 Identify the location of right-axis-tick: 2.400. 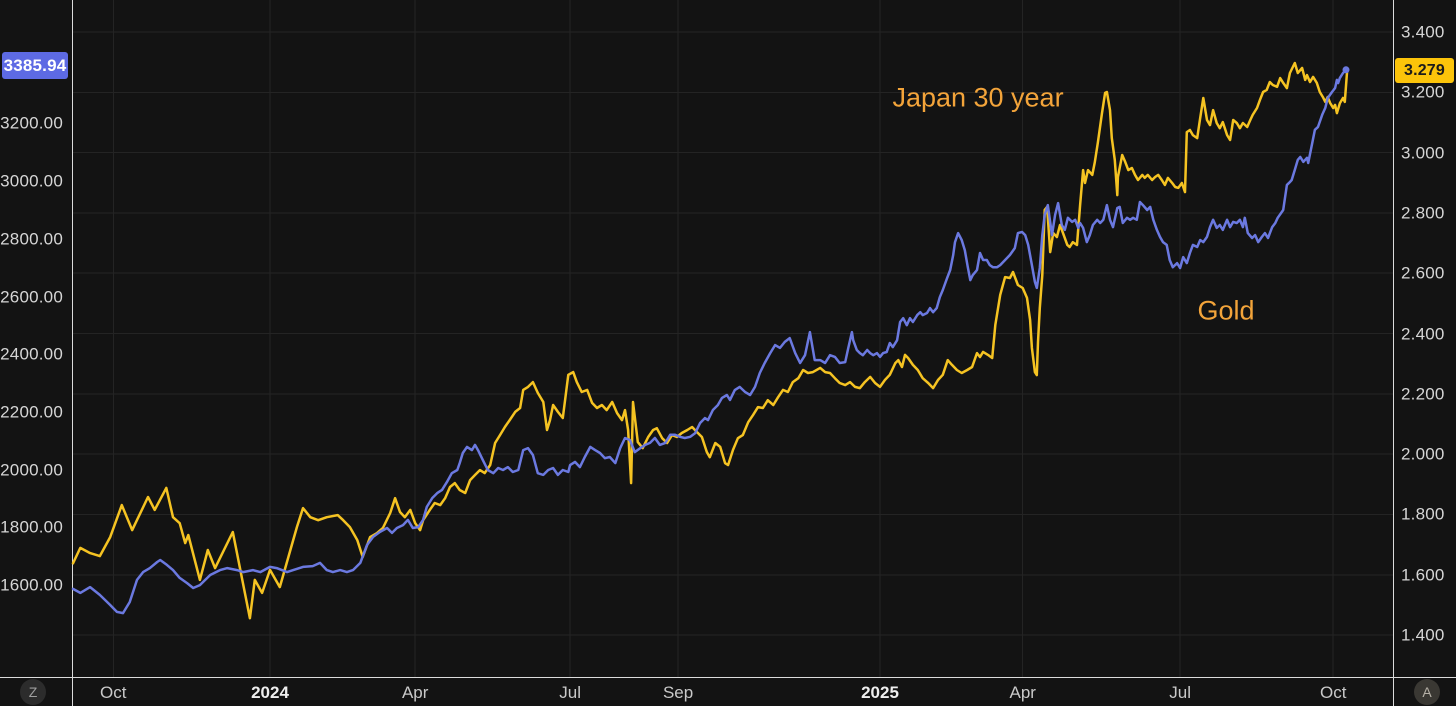
(1423, 334).